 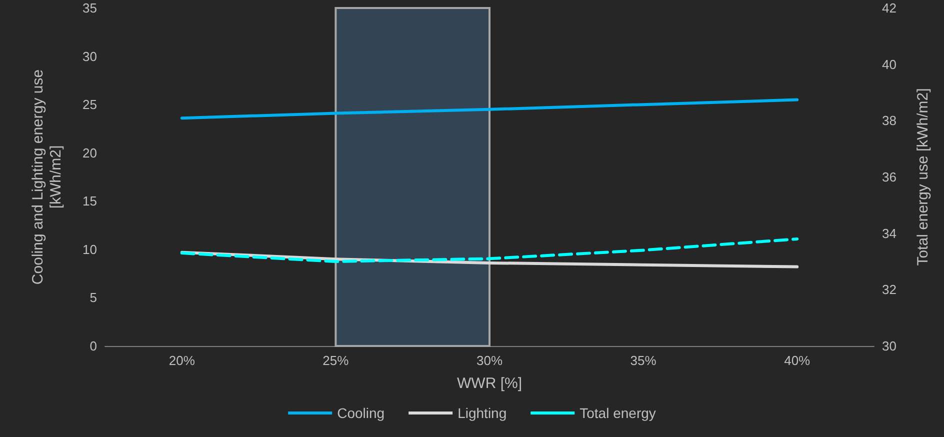 What do you see at coordinates (89, 152) in the screenshot?
I see `y-tick-label: 20` at bounding box center [89, 152].